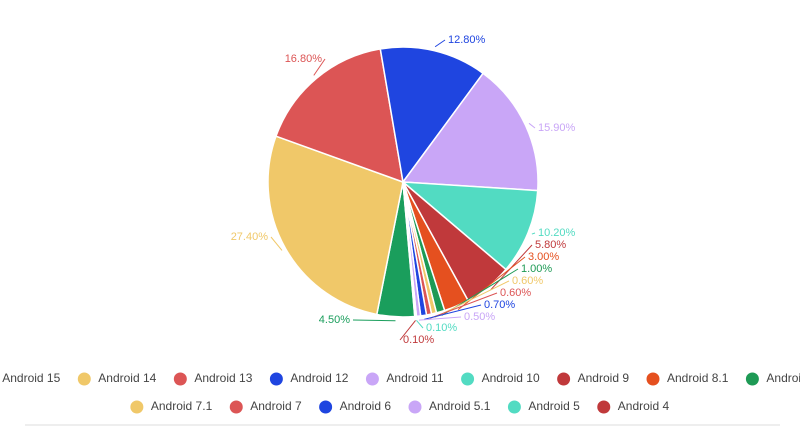  I want to click on legend-label: Android 7.1, so click(182, 406).